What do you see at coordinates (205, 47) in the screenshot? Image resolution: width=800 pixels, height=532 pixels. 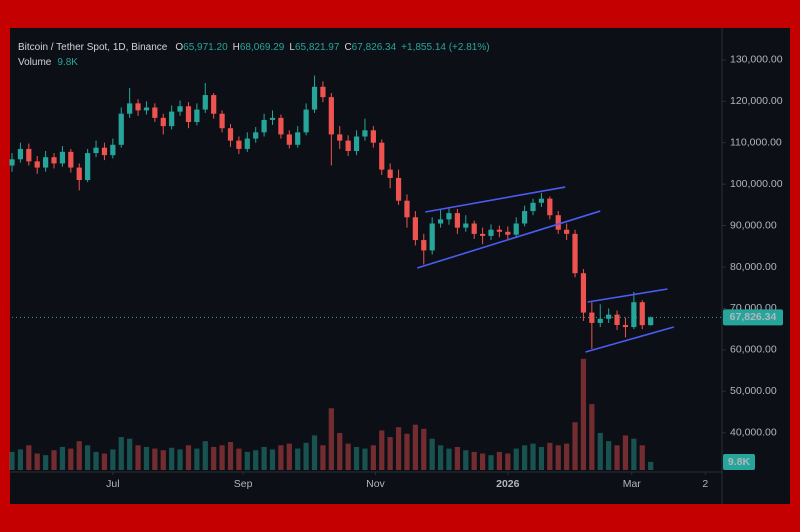 I see `ohlc-value: 65,971.20` at bounding box center [205, 47].